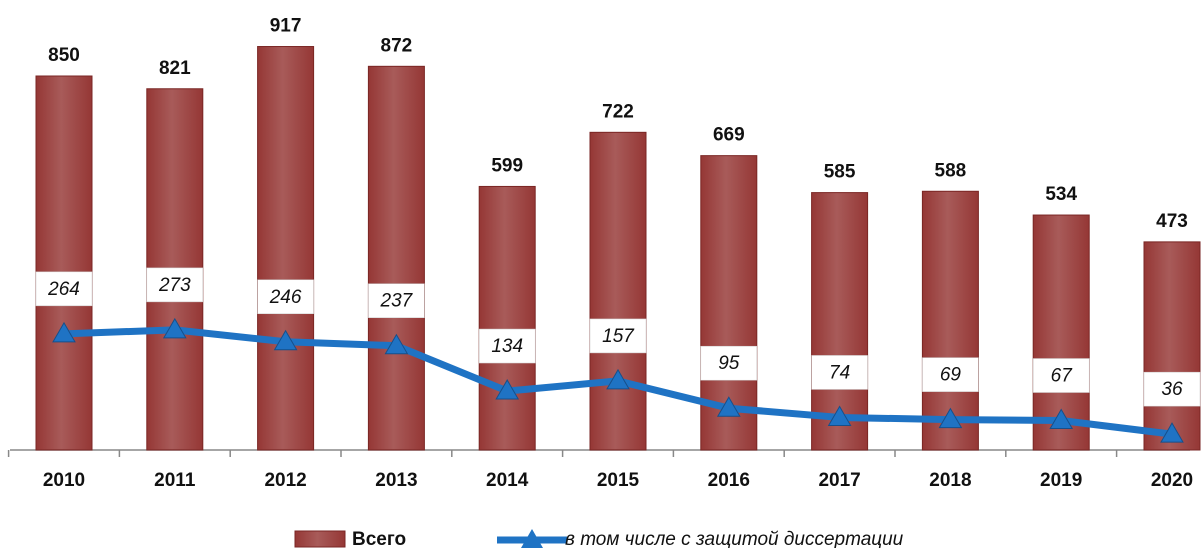 This screenshot has width=1201, height=548. Describe the element at coordinates (618, 111) in the screenshot. I see `bar-value-label: 722` at that location.